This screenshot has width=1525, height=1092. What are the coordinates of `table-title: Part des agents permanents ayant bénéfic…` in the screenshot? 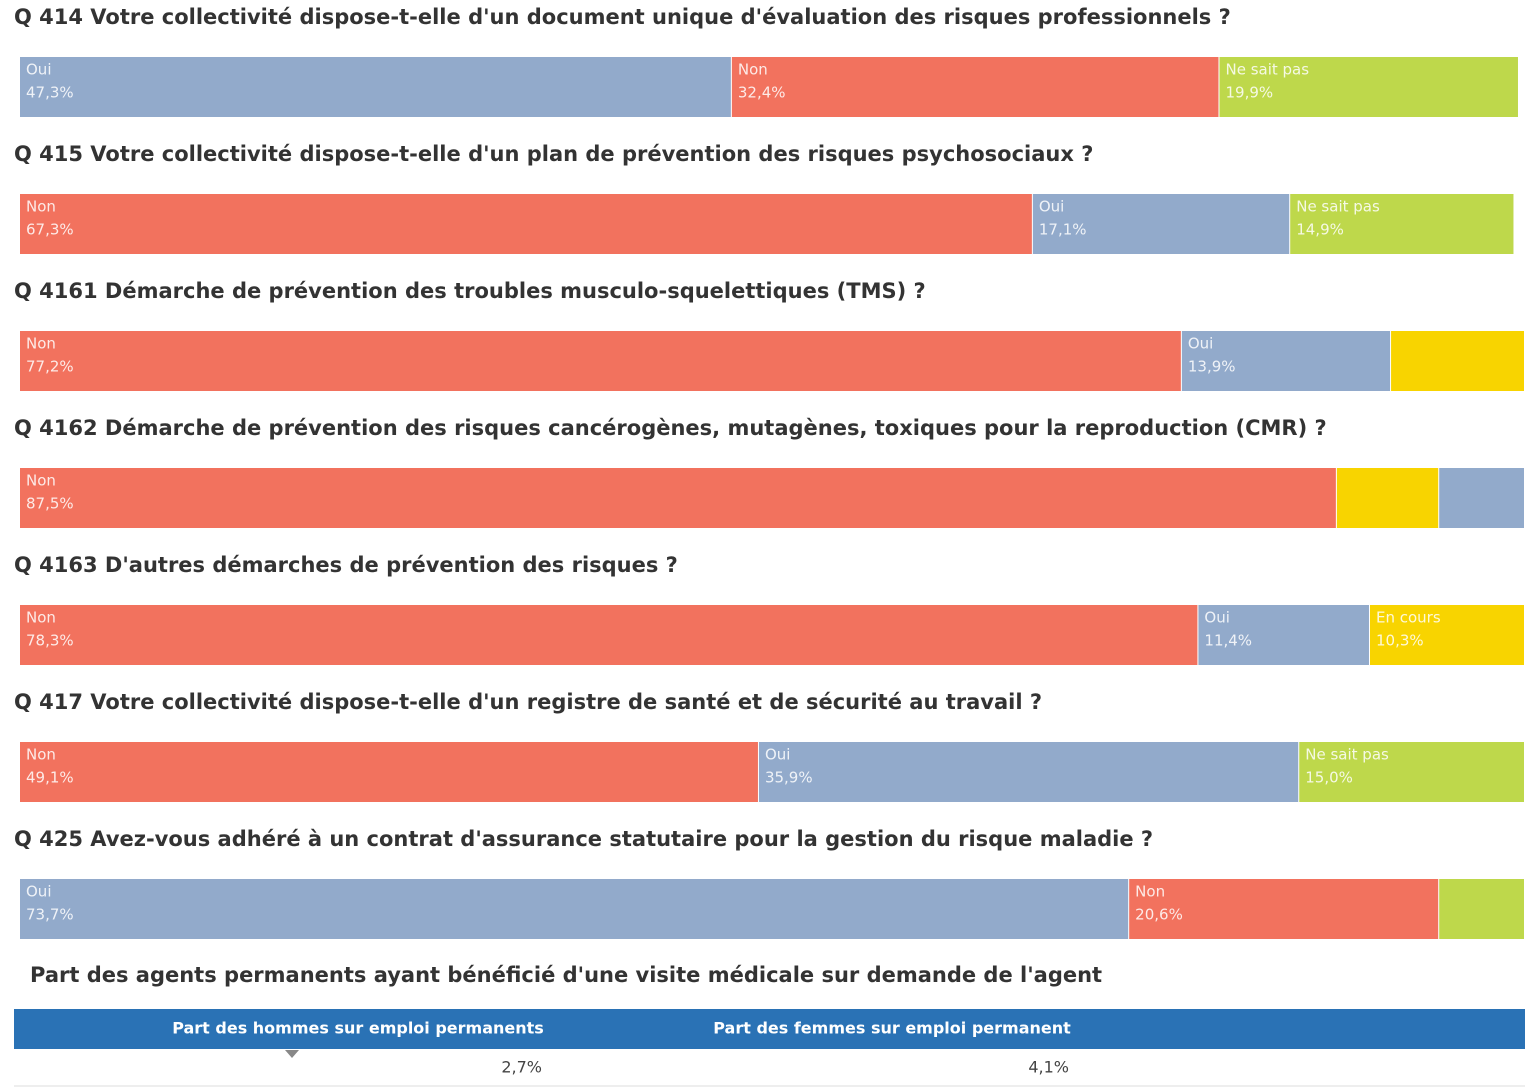 It's located at (566, 975).